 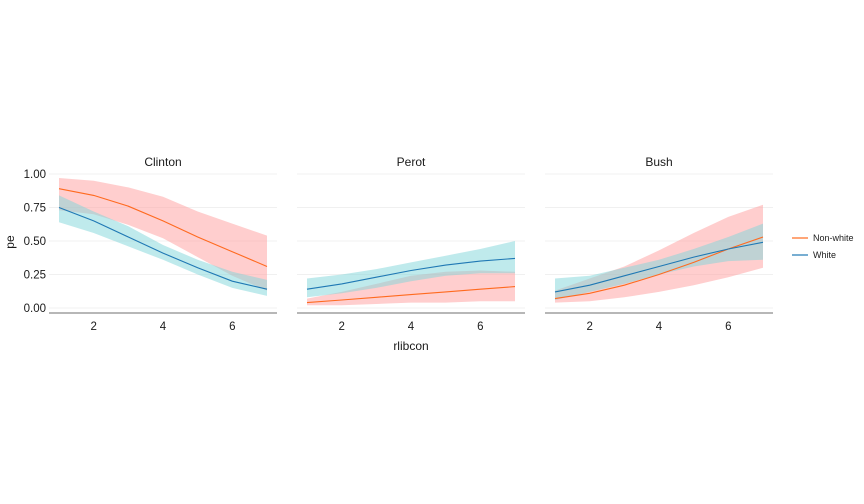 I want to click on x-axis-title: rlibcon, so click(x=410, y=346).